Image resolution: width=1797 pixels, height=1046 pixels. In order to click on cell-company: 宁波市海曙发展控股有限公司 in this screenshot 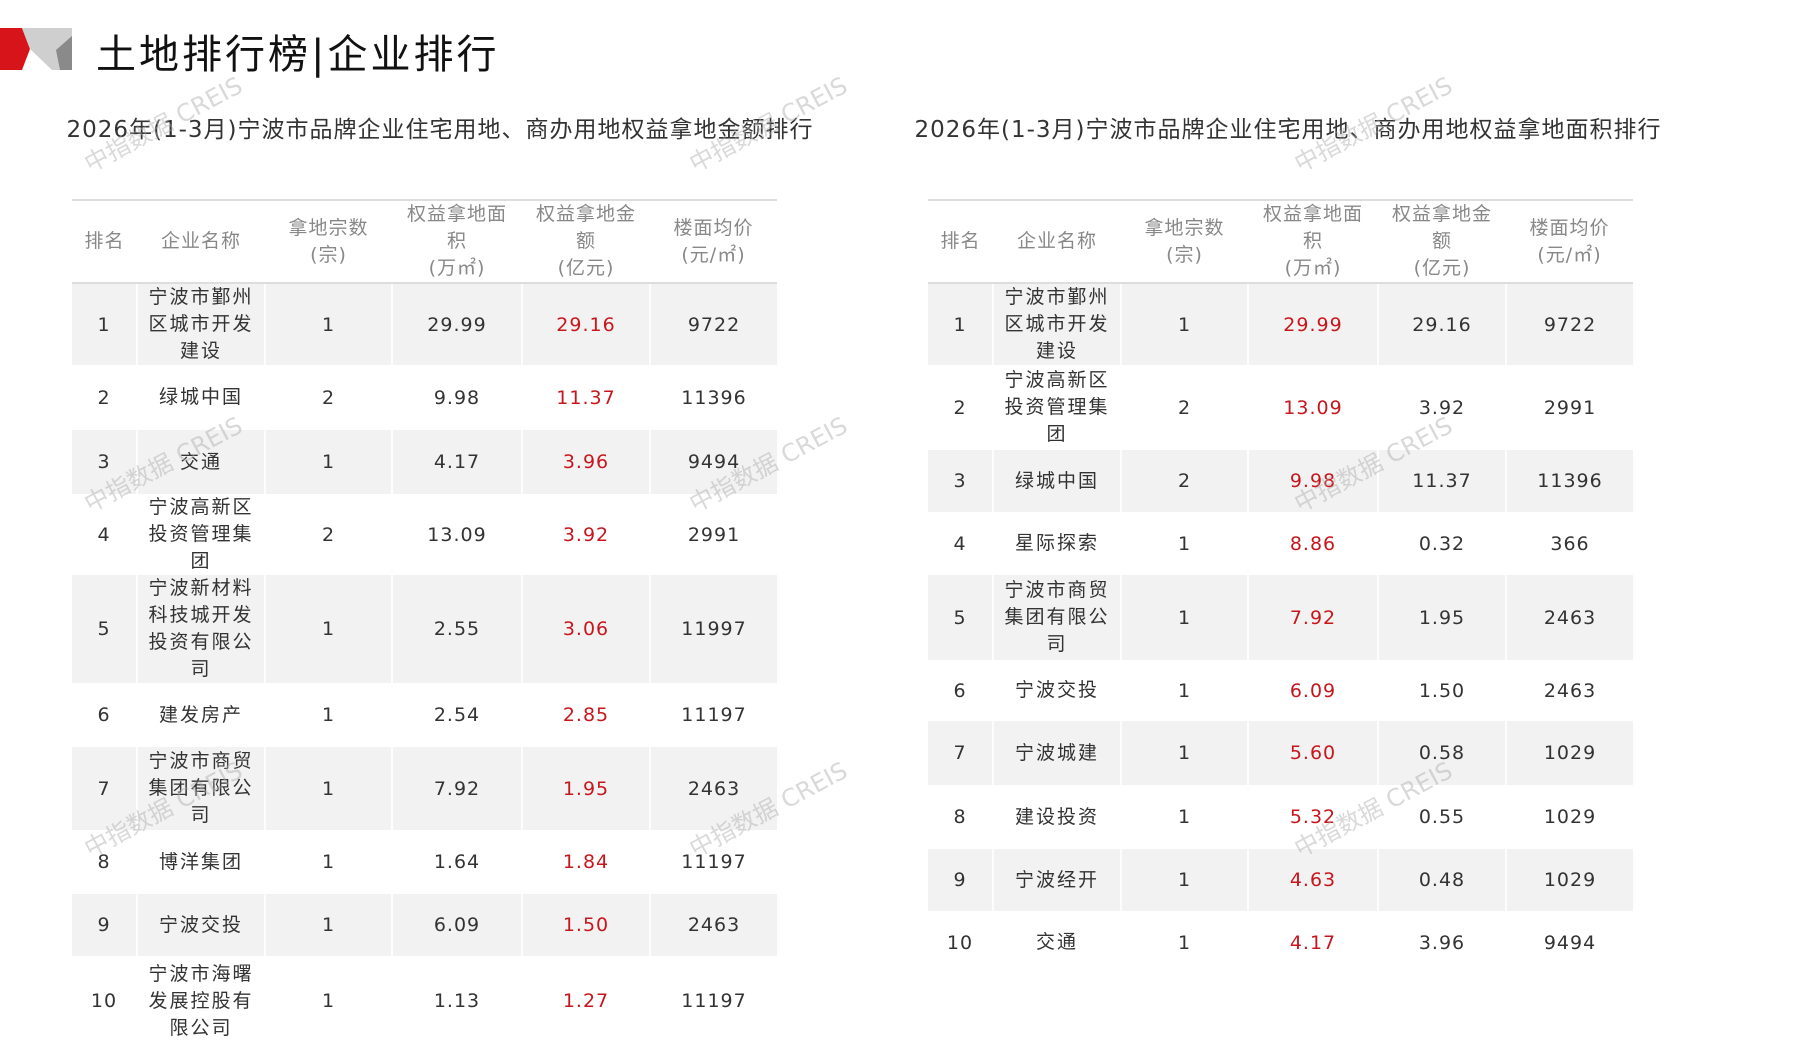, I will do `click(200, 1001)`.